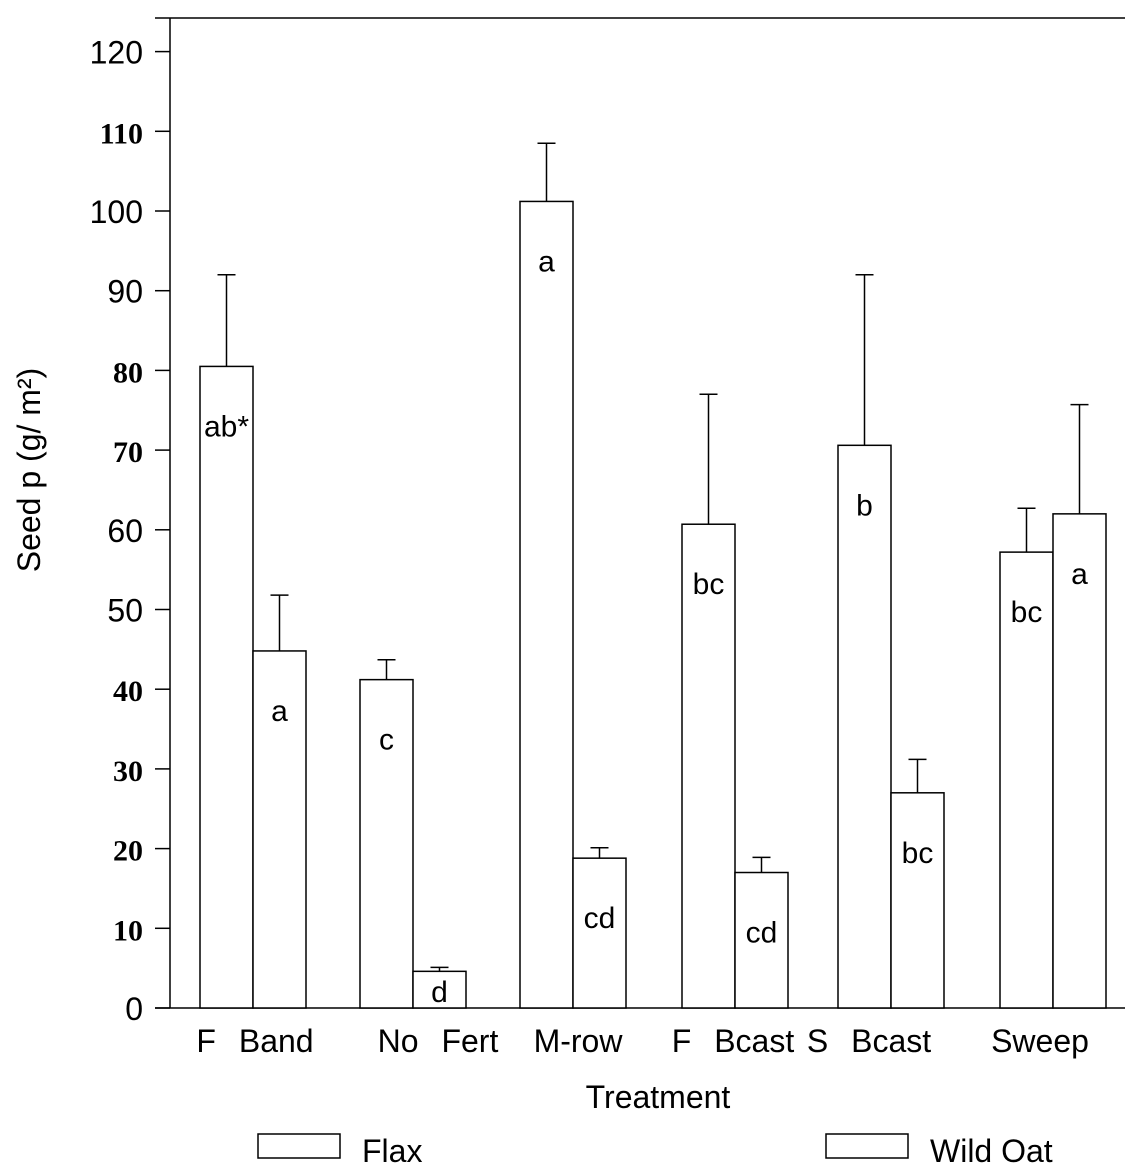 The height and width of the screenshot is (1170, 1125). I want to click on y-tick-label: 50, so click(125, 611).